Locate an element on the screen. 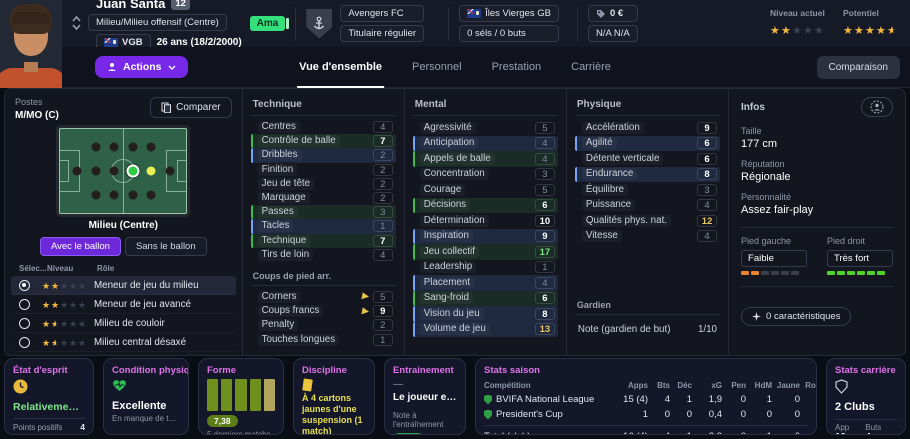 This screenshot has height=439, width=910. position-pitch-map is located at coordinates (123, 171).